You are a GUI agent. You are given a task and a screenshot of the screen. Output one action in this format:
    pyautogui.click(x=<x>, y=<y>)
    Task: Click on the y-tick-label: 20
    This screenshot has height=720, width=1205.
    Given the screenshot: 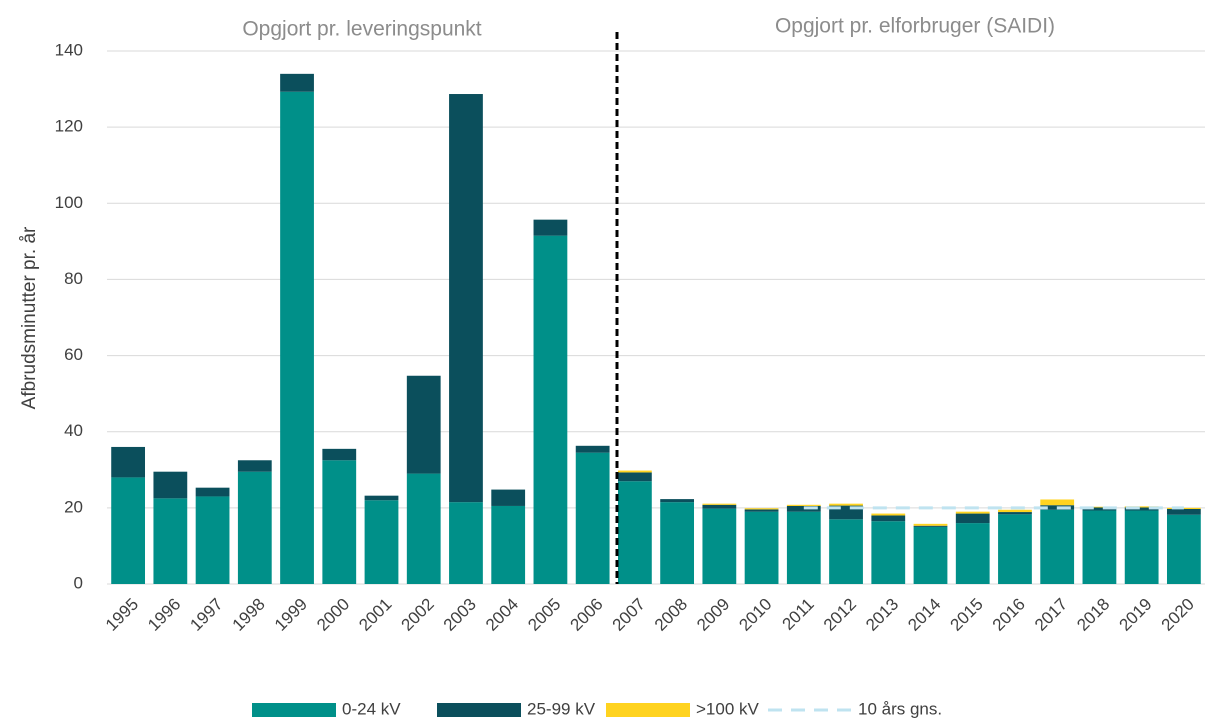 What is the action you would take?
    pyautogui.click(x=73, y=506)
    